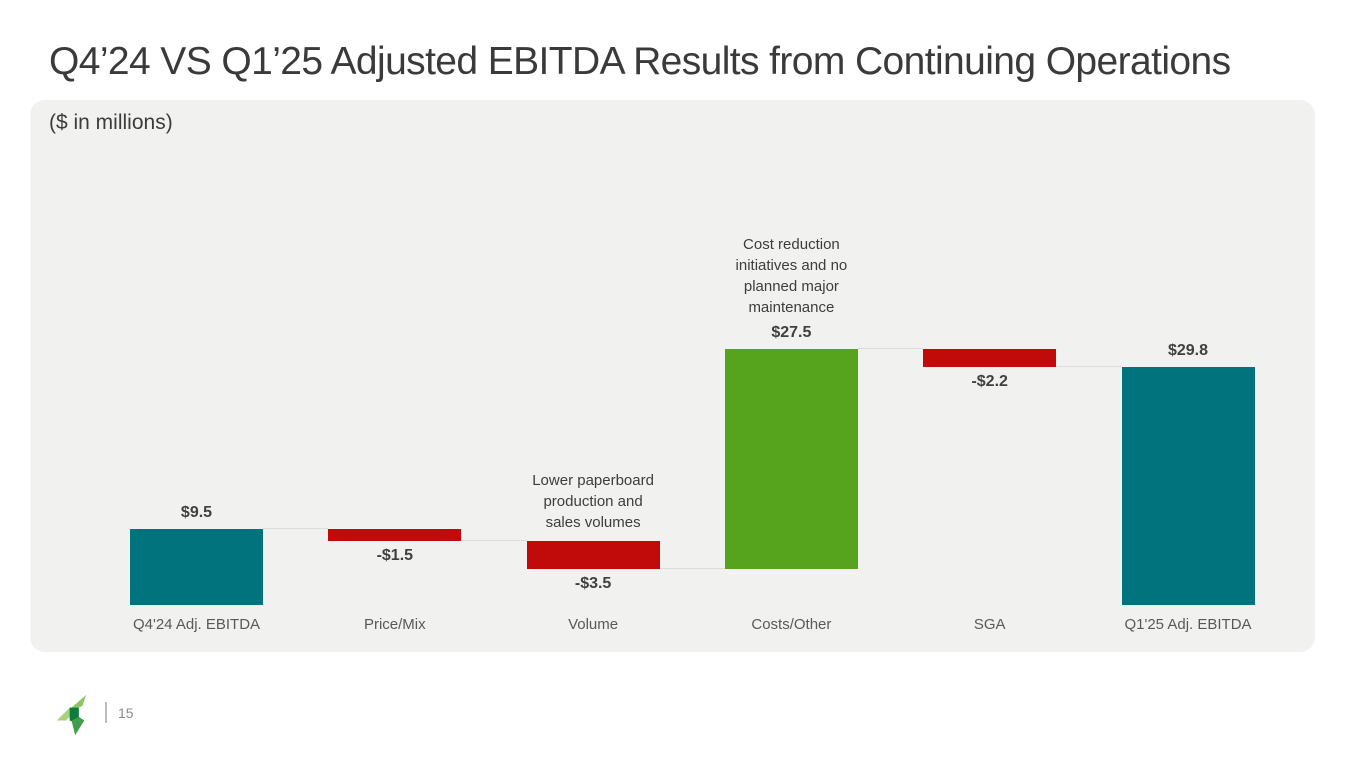  Describe the element at coordinates (394, 624) in the screenshot. I see `category-label: Price/Mix` at that location.